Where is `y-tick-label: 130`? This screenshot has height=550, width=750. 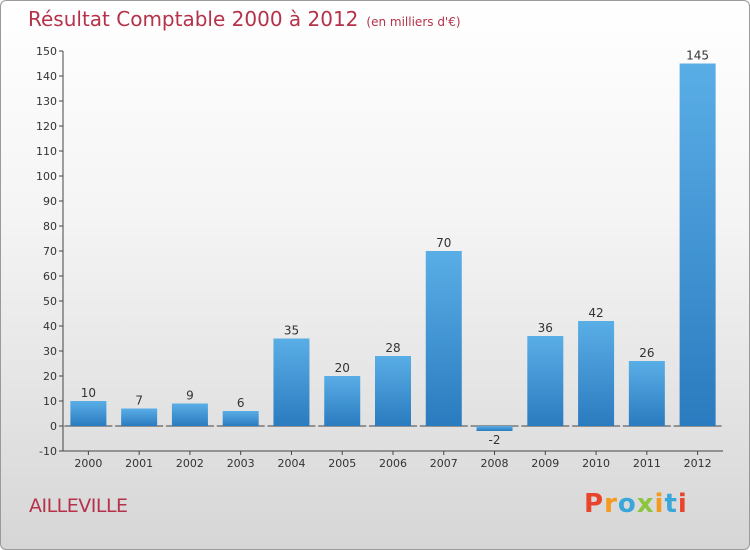 y-tick-label: 130 is located at coordinates (46, 101).